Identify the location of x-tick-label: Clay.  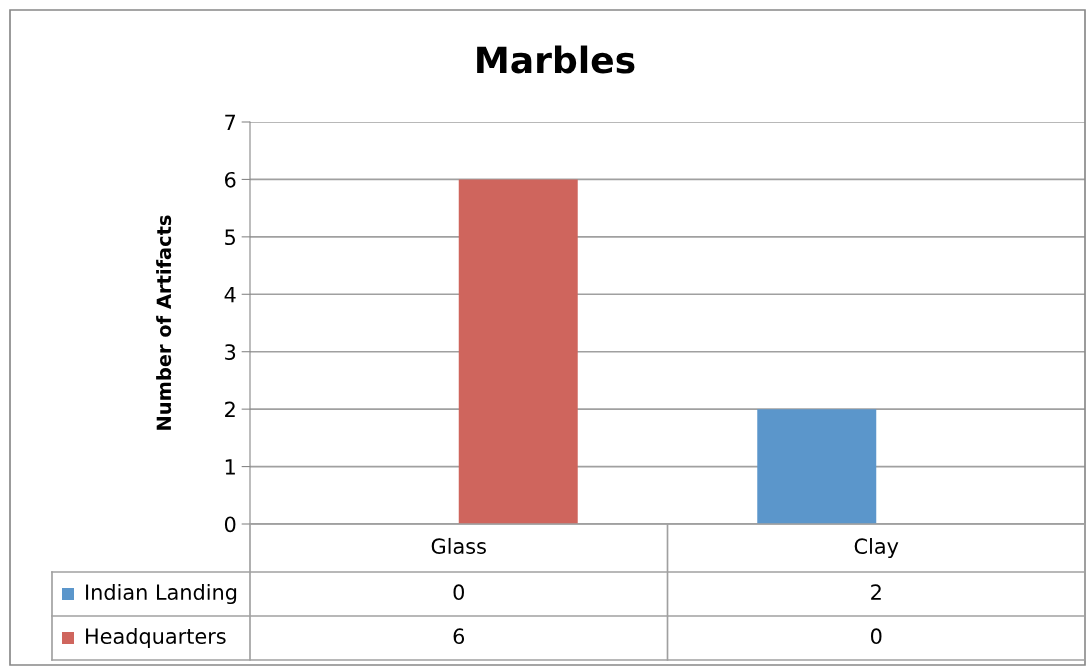
(876, 548).